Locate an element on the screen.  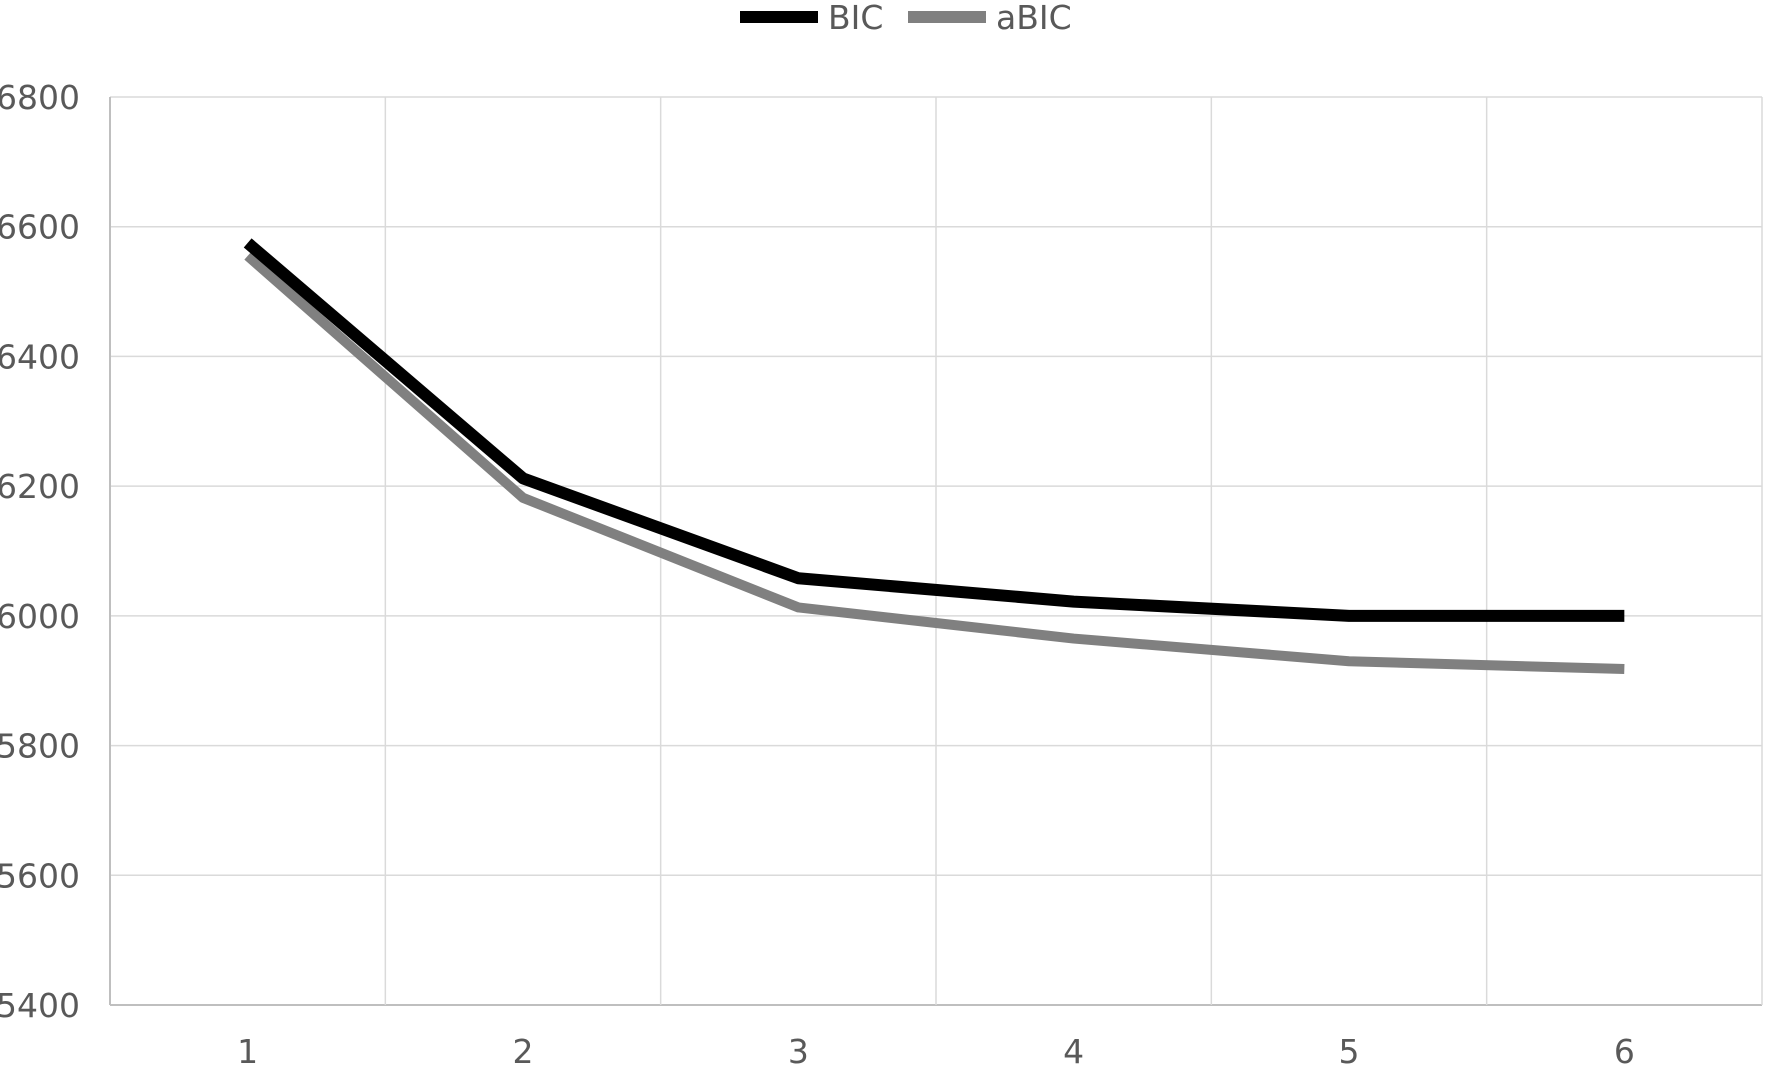
legend-label-bic: BIC is located at coordinates (855, 18).